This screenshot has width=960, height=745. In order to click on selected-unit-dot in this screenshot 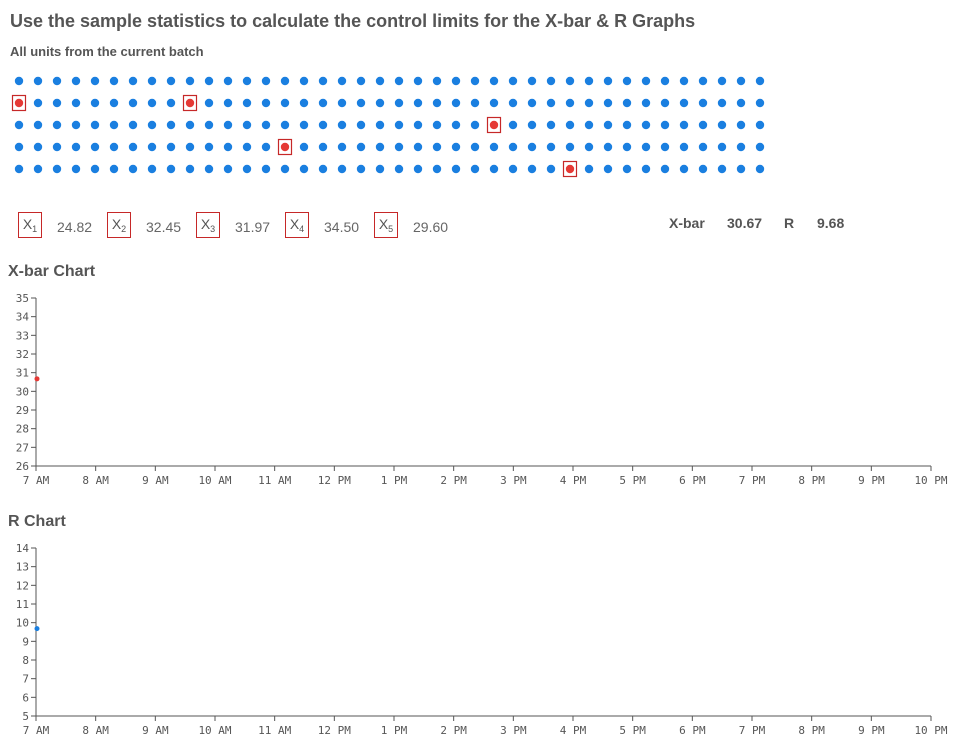, I will do `click(570, 169)`.